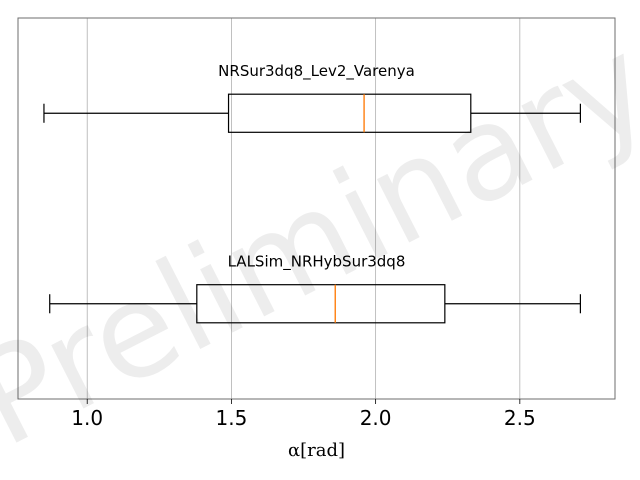  I want to click on box-label-1: LALSim_NRHybSur3dq8, so click(317, 262).